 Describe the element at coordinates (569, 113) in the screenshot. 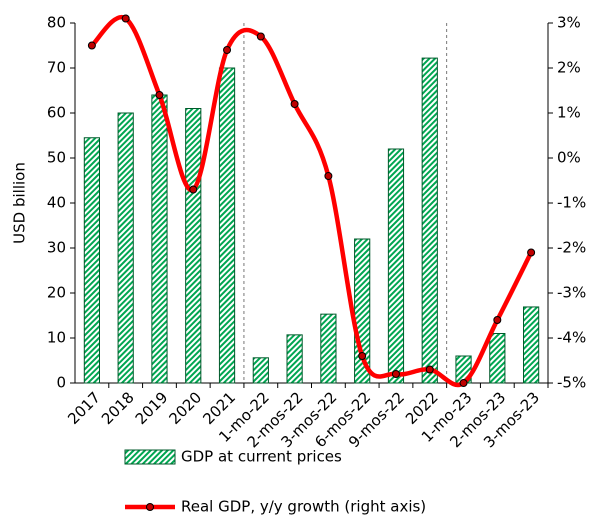

I see `y2-tick-label: 1%` at that location.